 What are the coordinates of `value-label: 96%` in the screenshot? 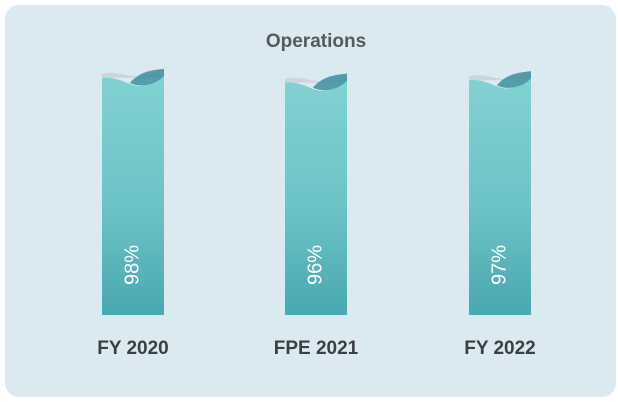 It's located at (315, 265).